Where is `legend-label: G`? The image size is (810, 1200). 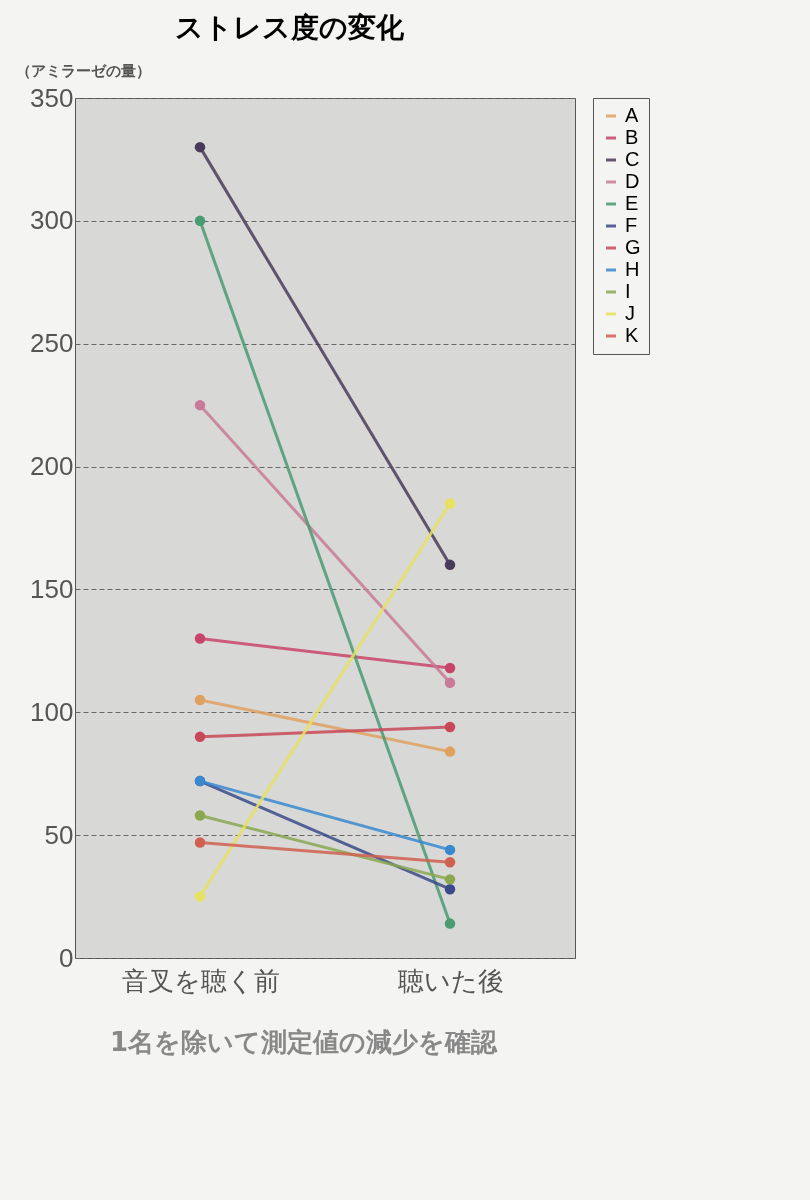 legend-label: G is located at coordinates (633, 247).